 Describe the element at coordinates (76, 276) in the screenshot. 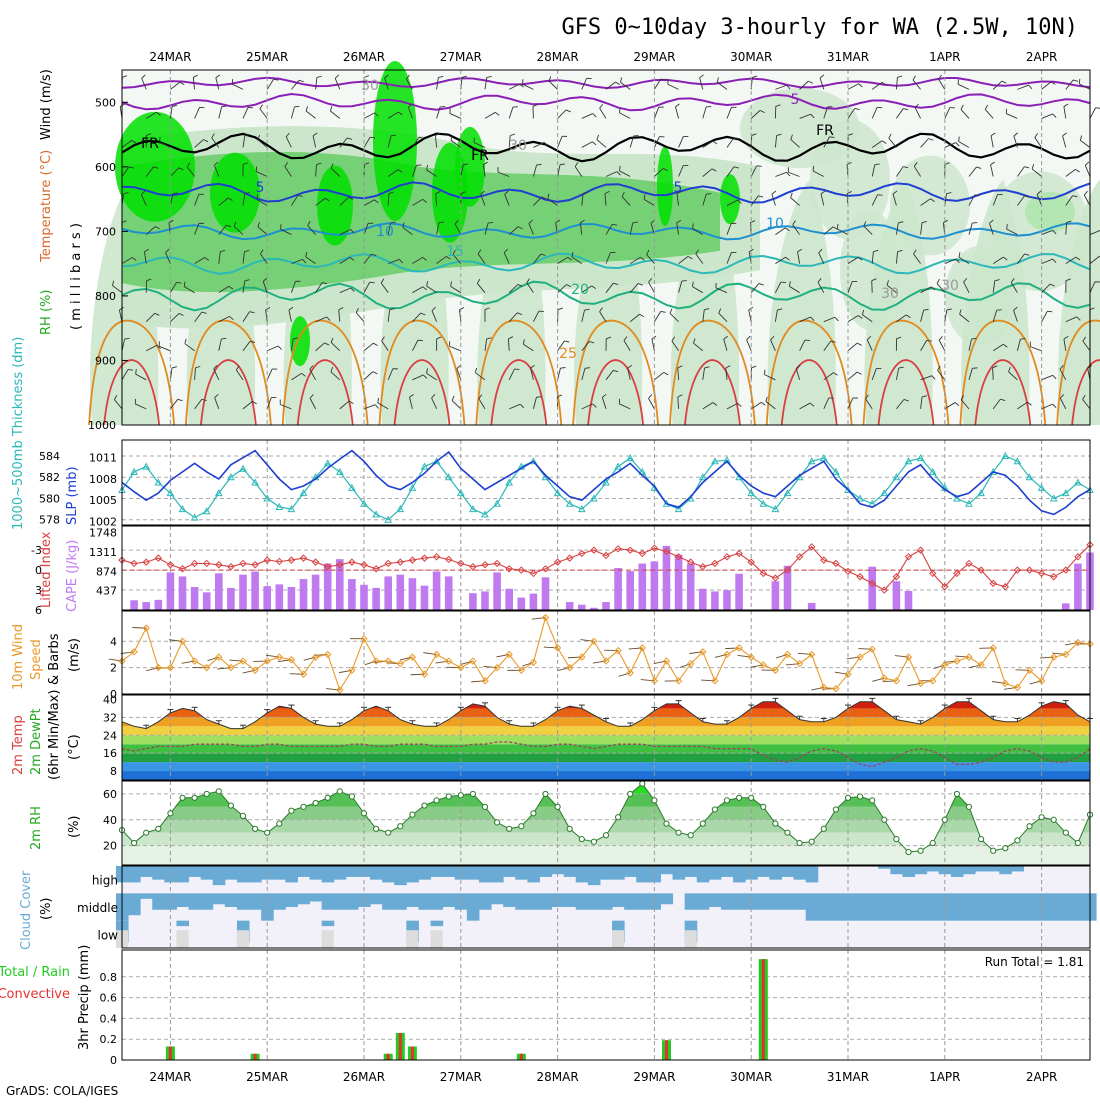

I see `ylabel-millibars: ( m i l l i b a r s )` at that location.